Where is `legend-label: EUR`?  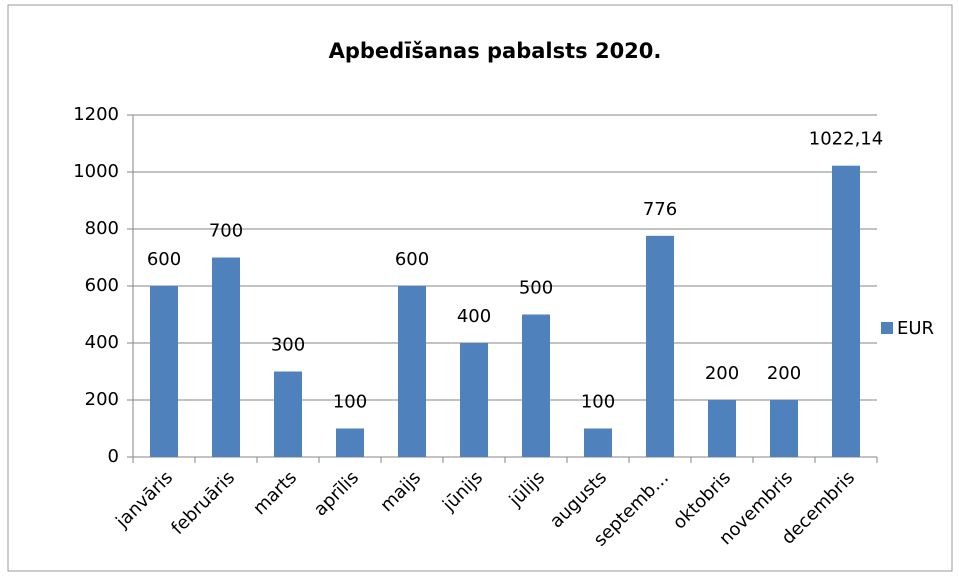
legend-label: EUR is located at coordinates (915, 328).